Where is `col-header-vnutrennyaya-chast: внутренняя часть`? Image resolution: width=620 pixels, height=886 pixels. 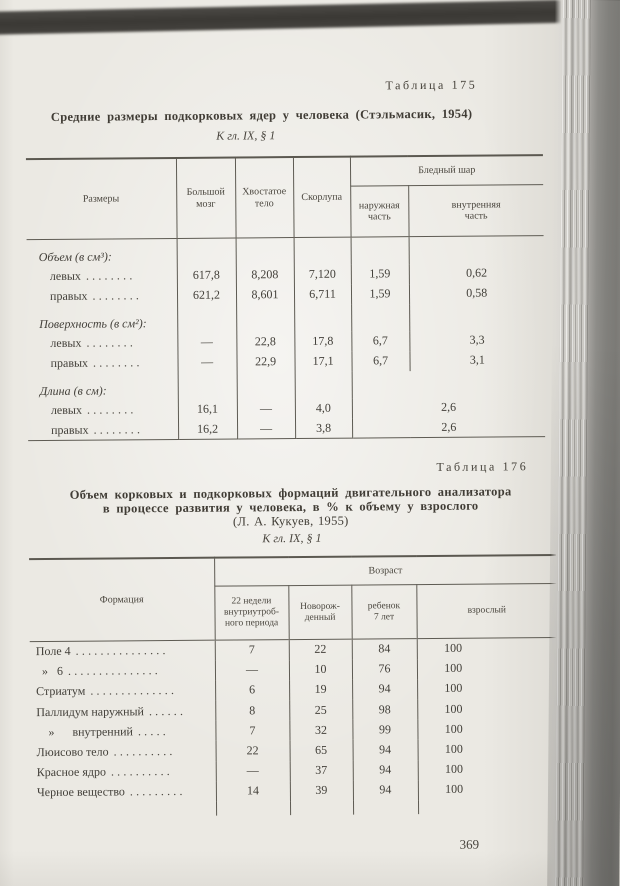 col-header-vnutrennyaya-chast: внутренняя часть is located at coordinates (476, 210).